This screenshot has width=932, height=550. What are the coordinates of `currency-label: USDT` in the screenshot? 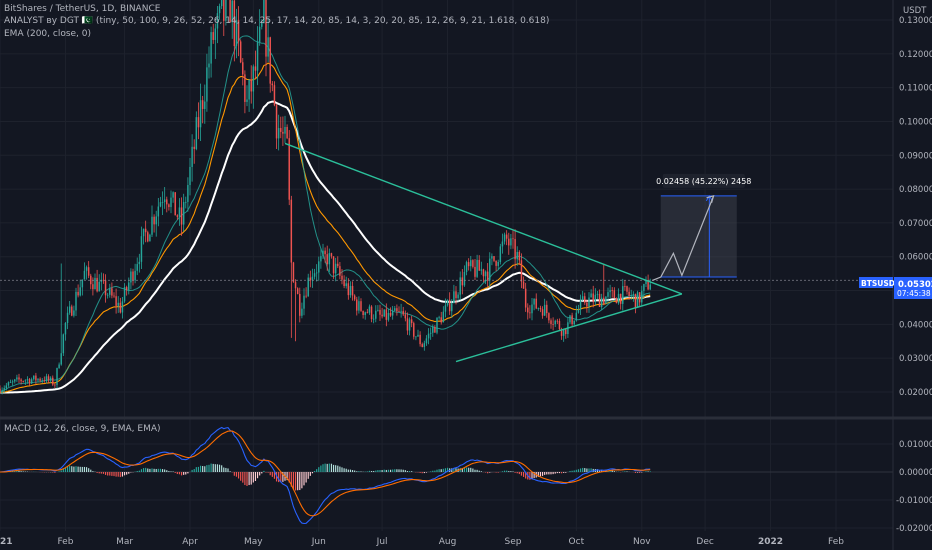 It's located at (915, 11).